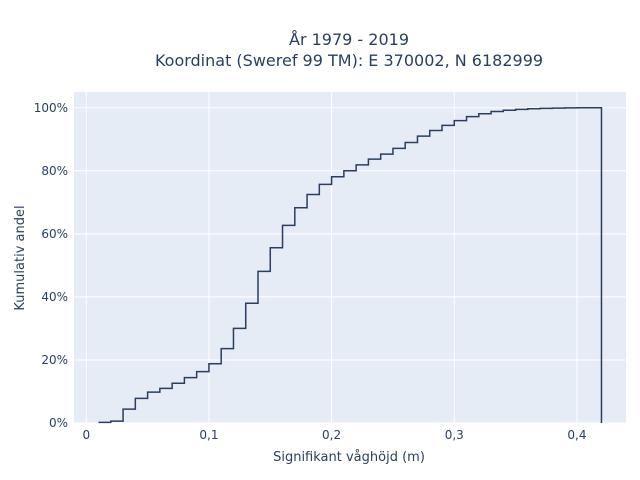 The height and width of the screenshot is (480, 640). Describe the element at coordinates (54, 234) in the screenshot. I see `y-tick-label: 60%` at that location.